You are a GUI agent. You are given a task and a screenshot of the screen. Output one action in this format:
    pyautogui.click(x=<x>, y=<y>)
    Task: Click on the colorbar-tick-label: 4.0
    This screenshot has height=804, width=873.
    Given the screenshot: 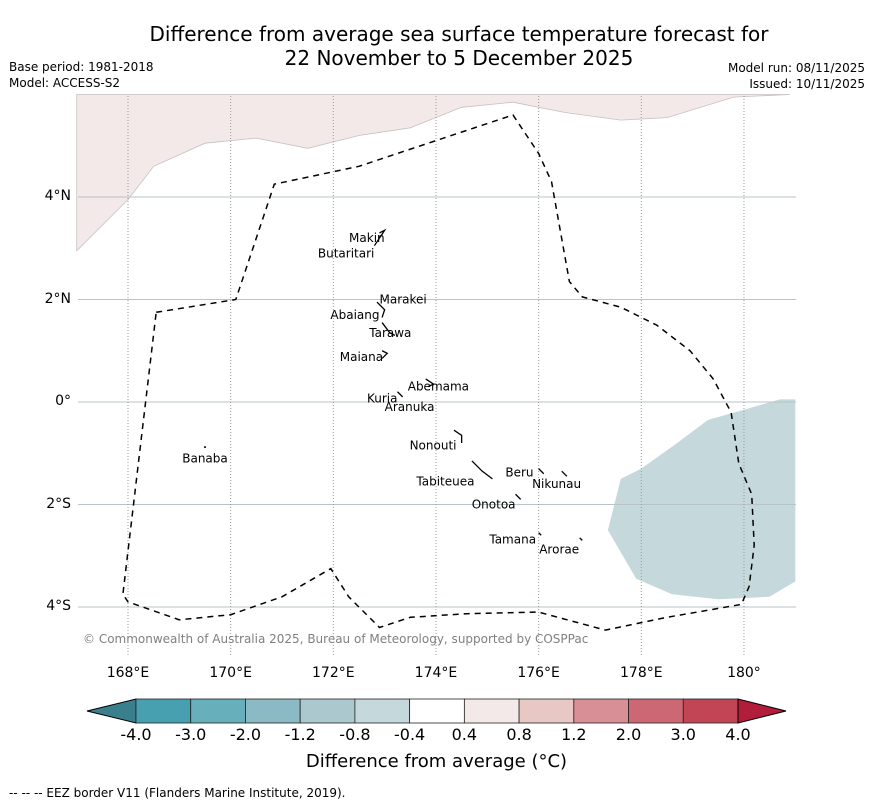 What is the action you would take?
    pyautogui.click(x=738, y=734)
    